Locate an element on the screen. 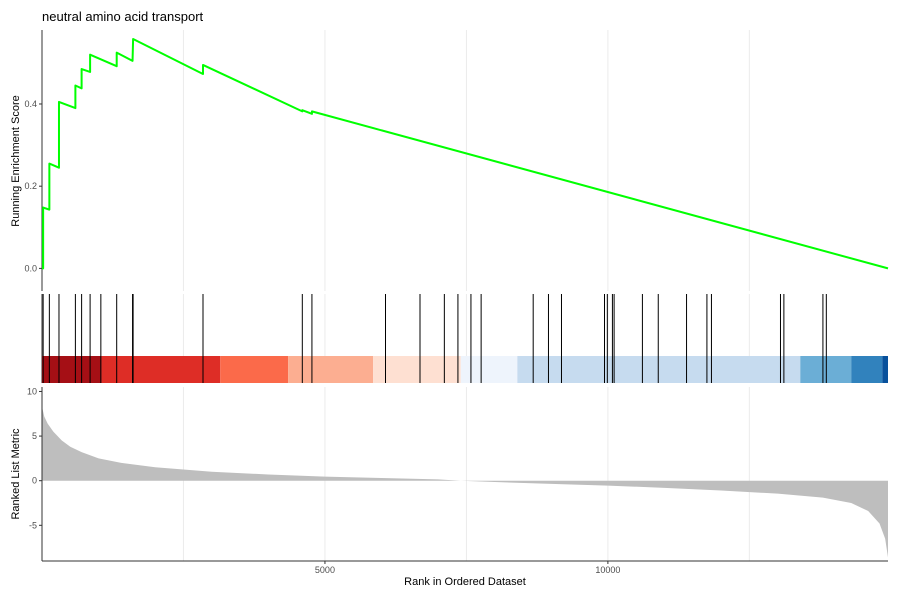  metric-y-axis-title: Ranked List Metric is located at coordinates (16, 474).